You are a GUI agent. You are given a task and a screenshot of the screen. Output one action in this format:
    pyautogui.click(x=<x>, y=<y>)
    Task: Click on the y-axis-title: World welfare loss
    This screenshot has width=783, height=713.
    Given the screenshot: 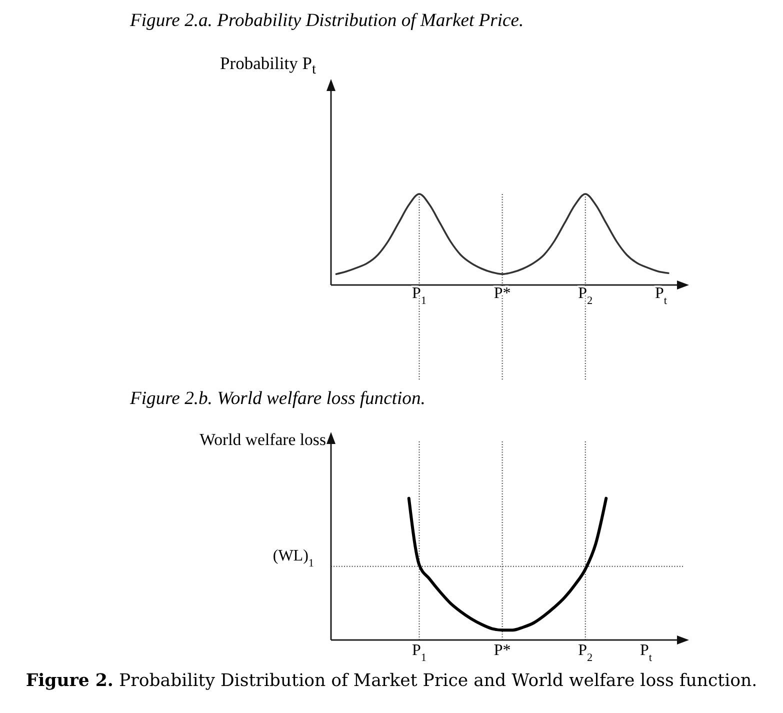 What is the action you would take?
    pyautogui.click(x=262, y=440)
    